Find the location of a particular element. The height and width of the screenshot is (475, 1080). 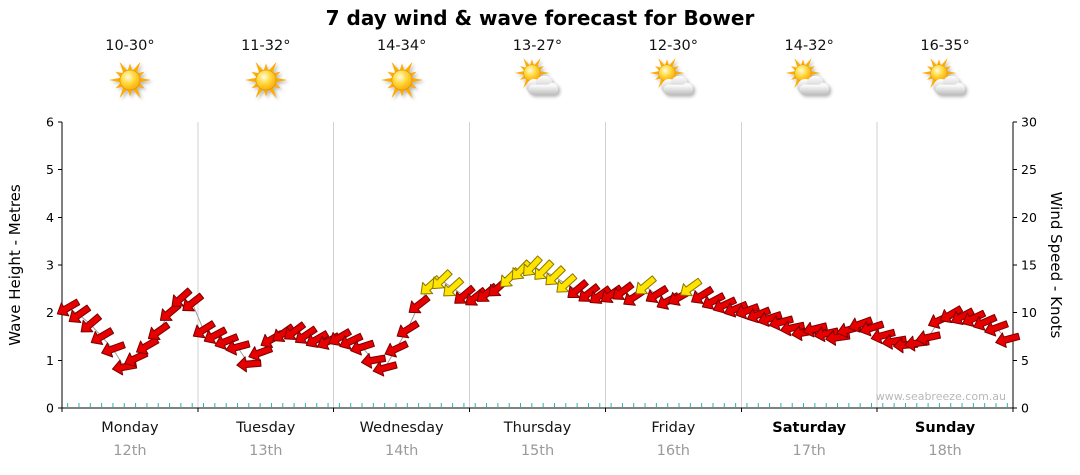

day-header-tuesday: 11-32° is located at coordinates (266, 71).